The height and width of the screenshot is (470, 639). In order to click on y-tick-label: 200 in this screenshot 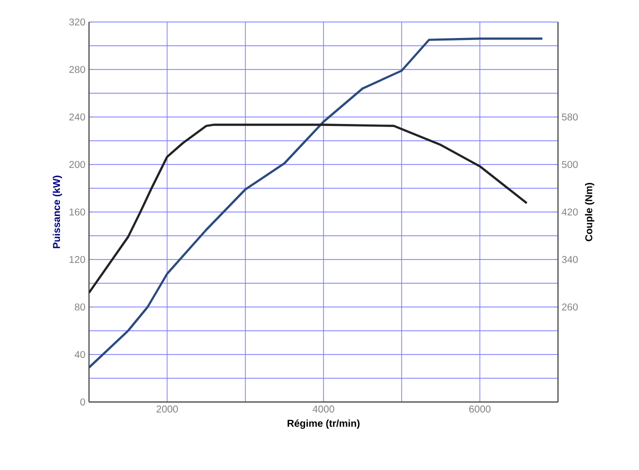, I will do `click(77, 164)`.